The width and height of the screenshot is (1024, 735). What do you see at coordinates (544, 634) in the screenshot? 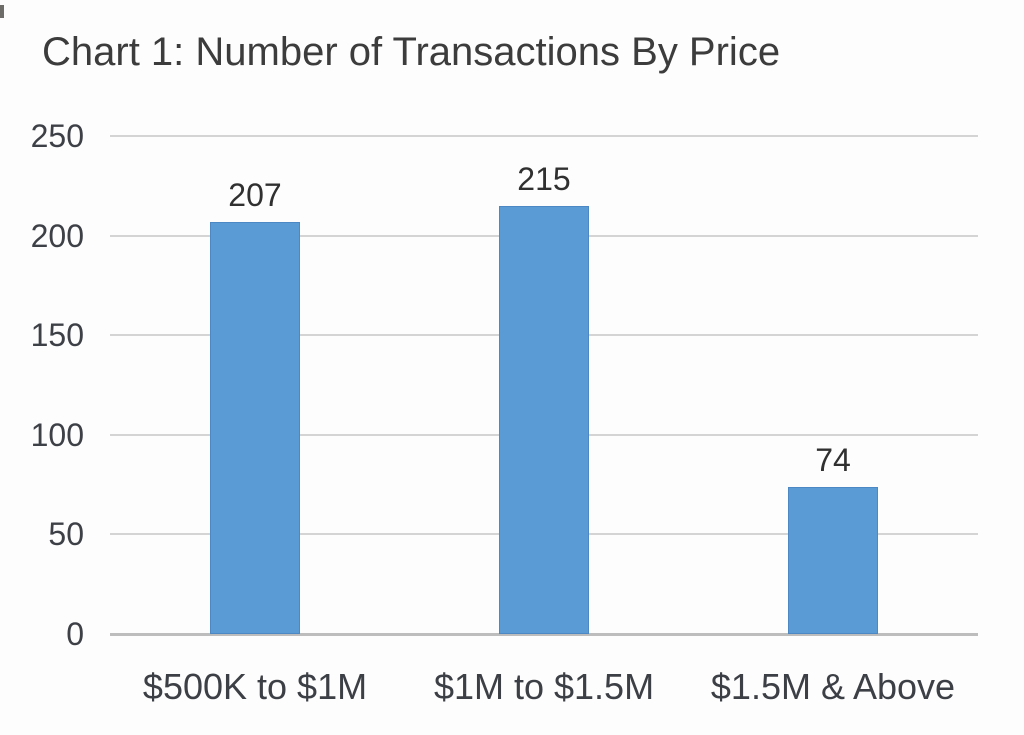
I see `x-axis-baseline` at bounding box center [544, 634].